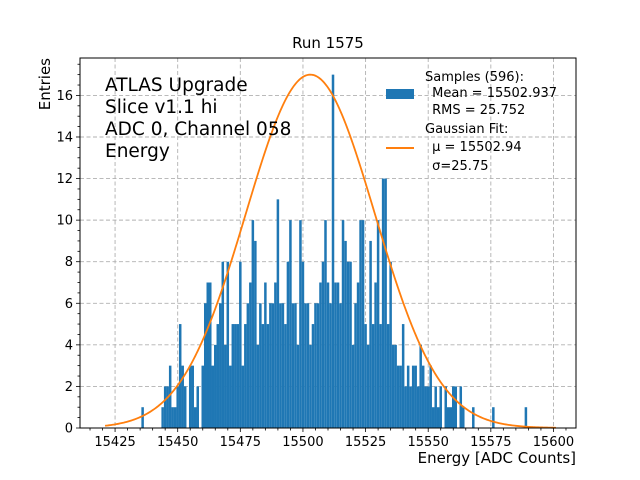 The image size is (640, 480). What do you see at coordinates (69, 262) in the screenshot?
I see `y-tick-label: 8` at bounding box center [69, 262].